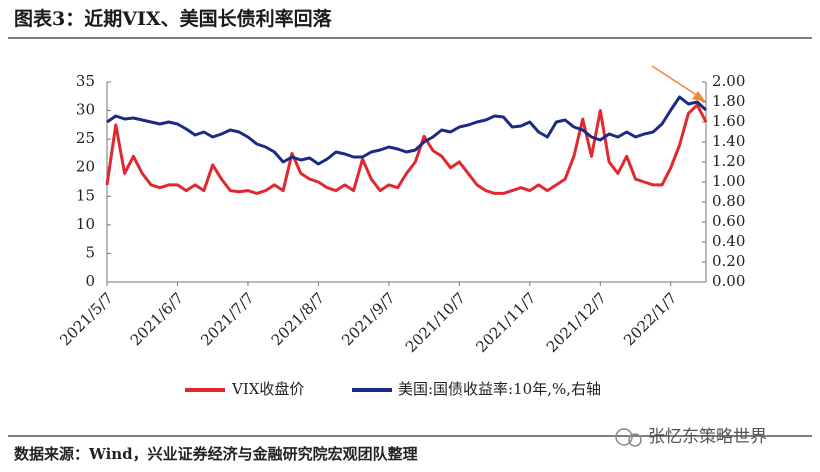 The height and width of the screenshot is (472, 820). What do you see at coordinates (699, 96) in the screenshot?
I see `annotation-arrowhead` at bounding box center [699, 96].